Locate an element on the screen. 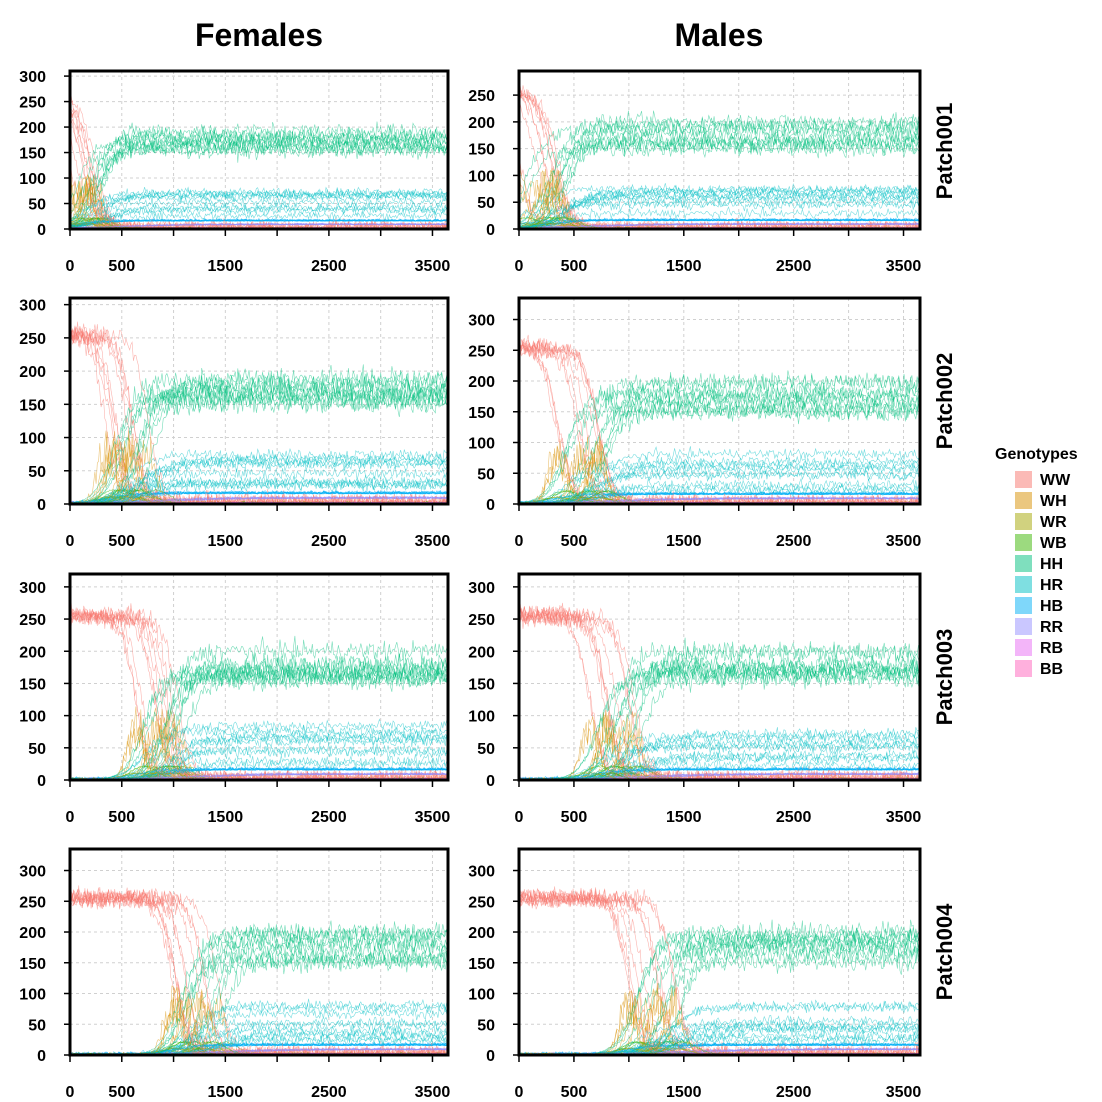 The width and height of the screenshot is (1102, 1102). legend-swatch-wb is located at coordinates (1023, 542).